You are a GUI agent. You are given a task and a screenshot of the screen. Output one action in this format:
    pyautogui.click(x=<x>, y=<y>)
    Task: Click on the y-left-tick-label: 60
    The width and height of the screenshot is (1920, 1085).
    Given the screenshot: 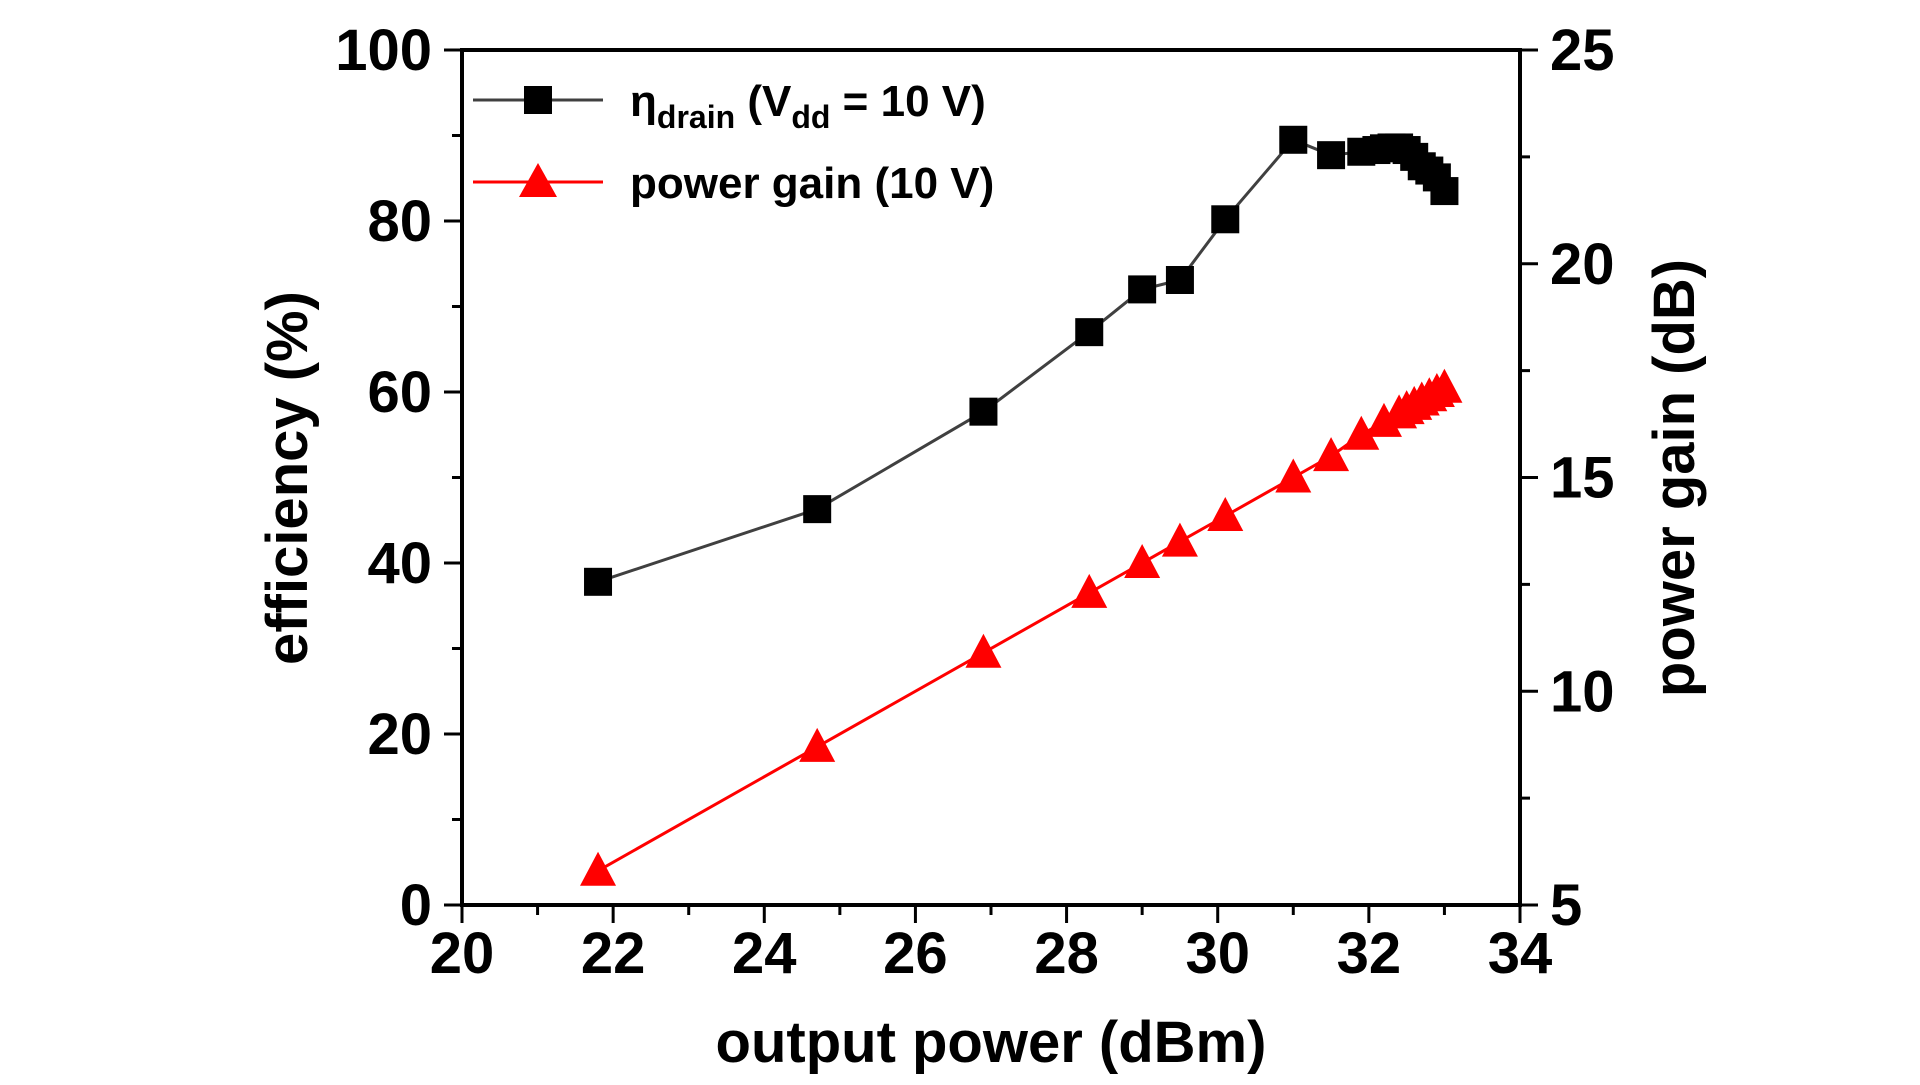 What is the action you would take?
    pyautogui.click(x=399, y=392)
    